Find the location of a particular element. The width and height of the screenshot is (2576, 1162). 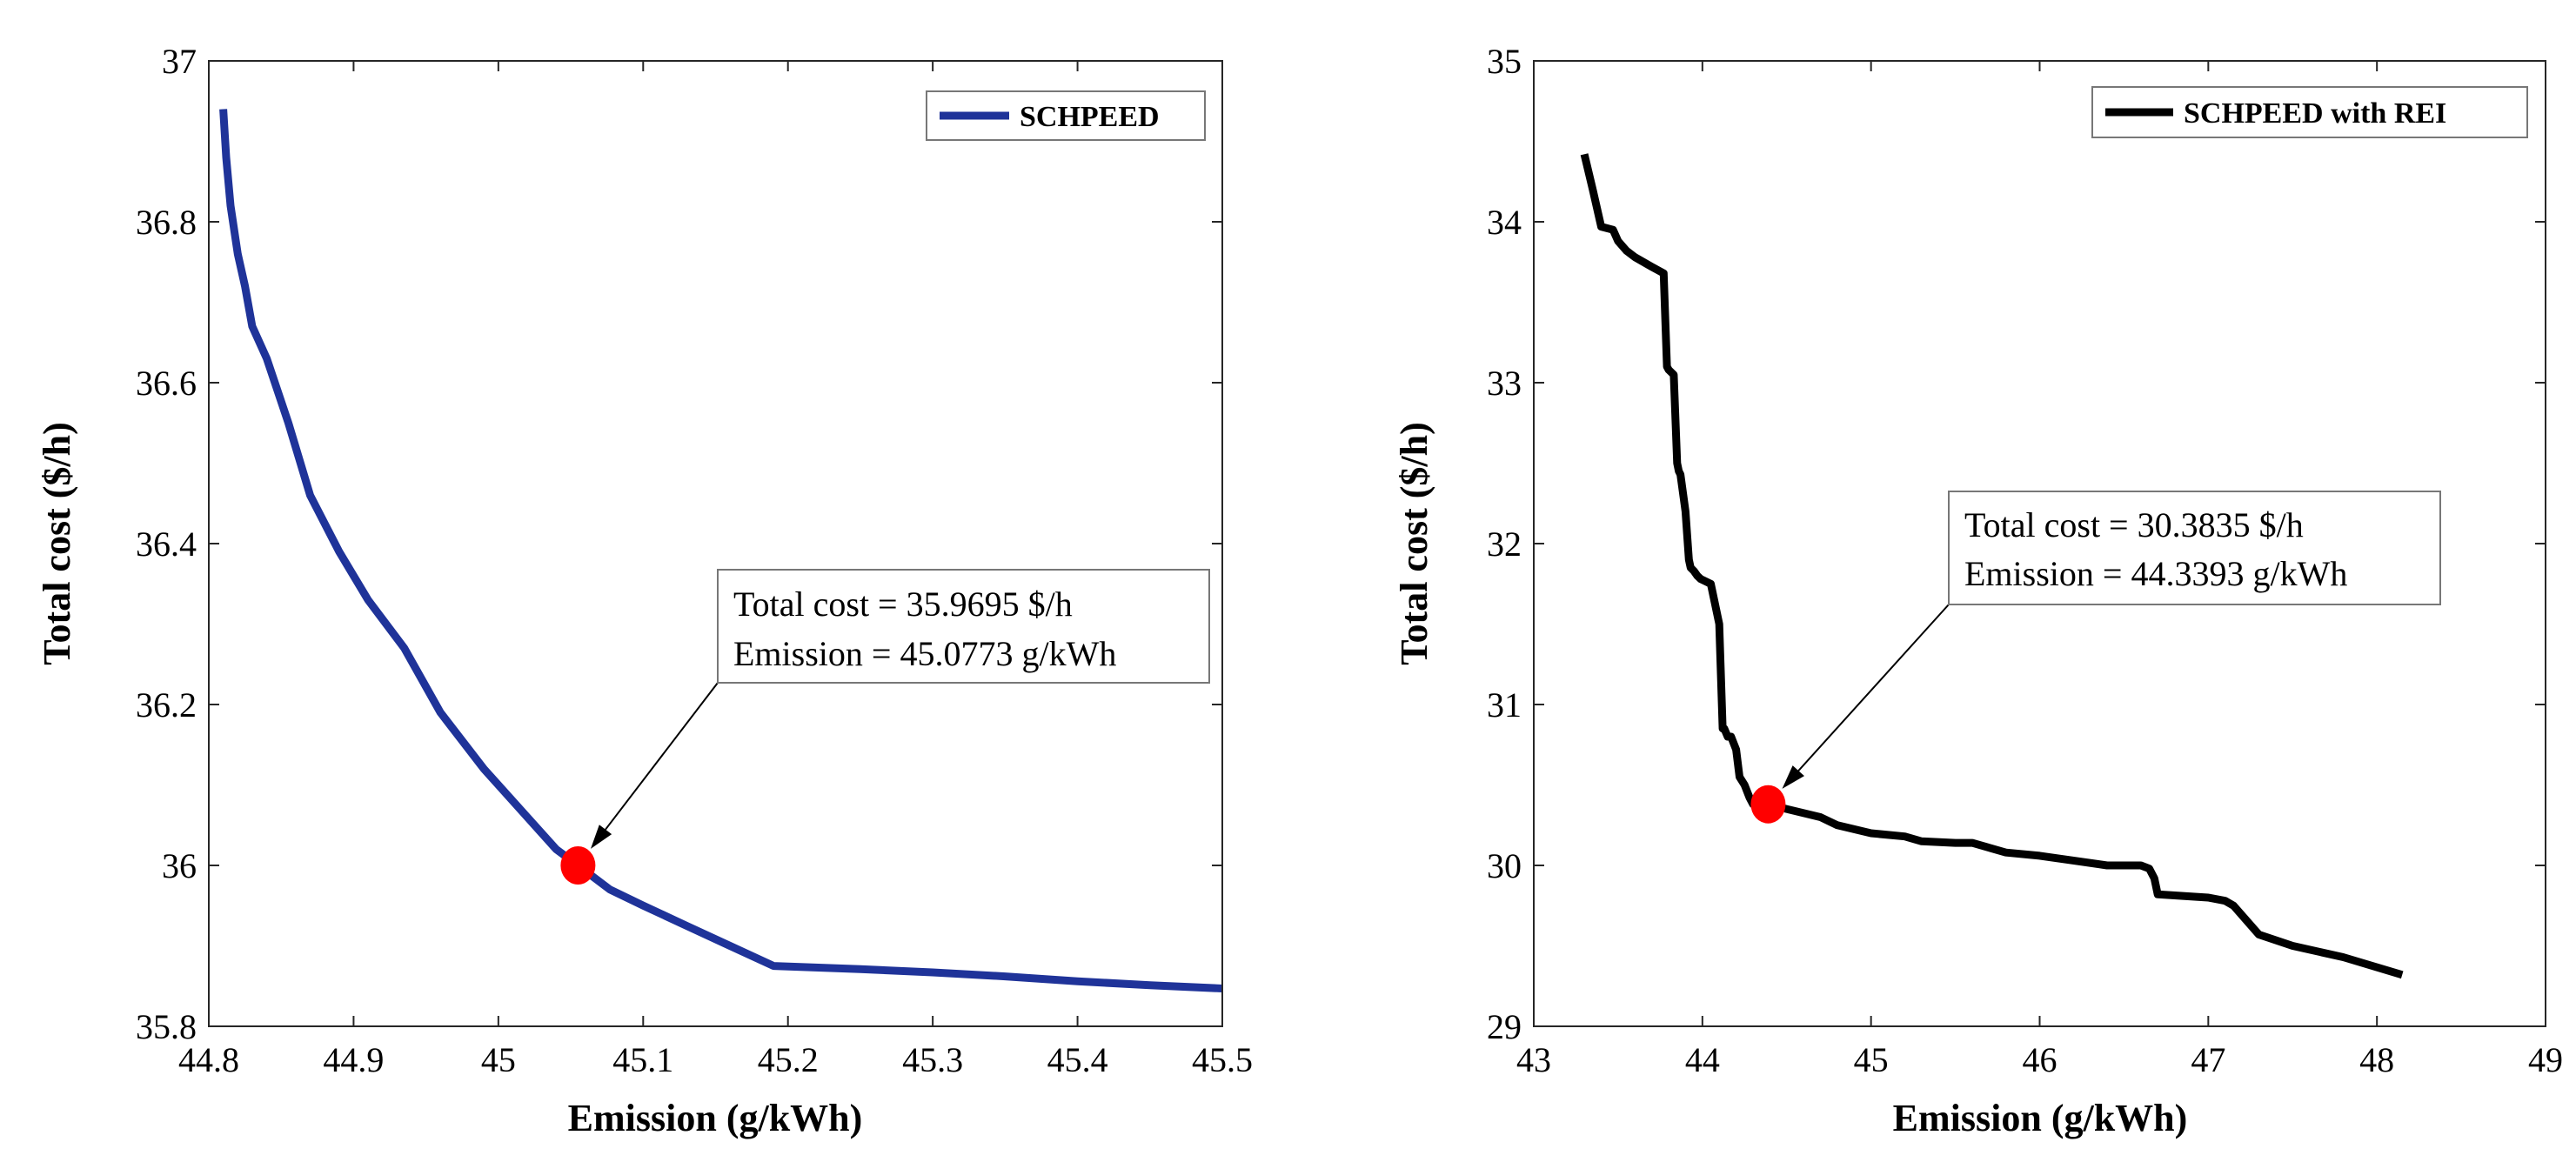

legend-right: SCHPEED with REI is located at coordinates (2309, 112).